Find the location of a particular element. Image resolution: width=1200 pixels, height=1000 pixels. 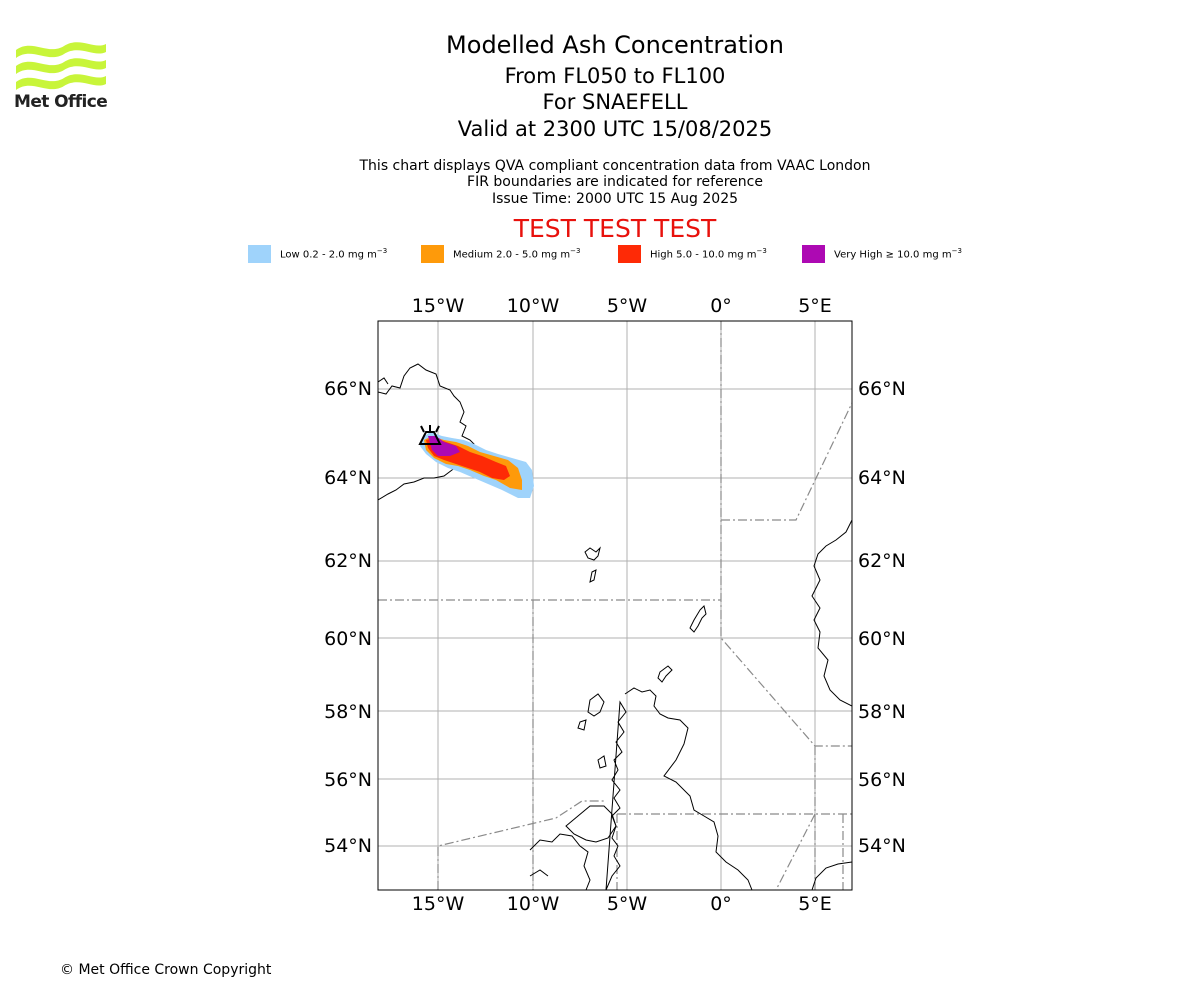

legend-label-medium: Medium 2.0 - 5.0 mg m−3 is located at coordinates (517, 254).